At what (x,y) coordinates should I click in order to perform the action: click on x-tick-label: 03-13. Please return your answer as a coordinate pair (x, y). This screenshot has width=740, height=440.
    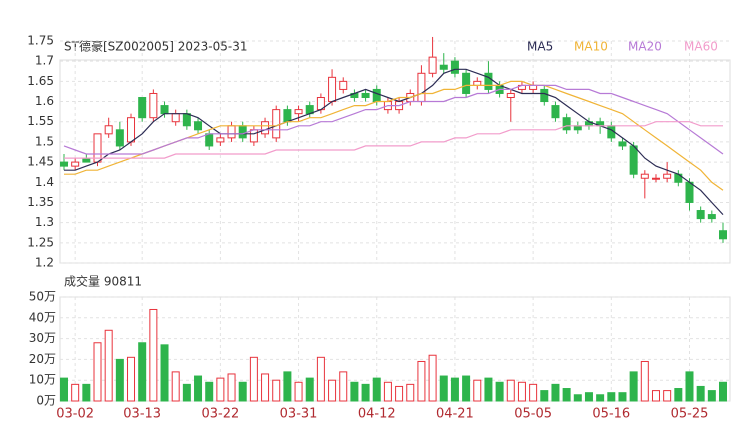
    Looking at the image, I should click on (142, 414).